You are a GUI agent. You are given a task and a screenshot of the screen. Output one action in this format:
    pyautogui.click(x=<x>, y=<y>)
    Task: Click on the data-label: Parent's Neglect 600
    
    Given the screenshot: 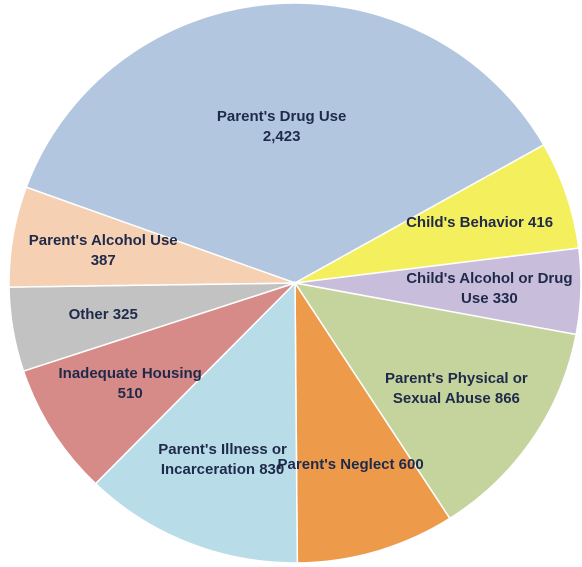 What is the action you would take?
    pyautogui.click(x=351, y=465)
    